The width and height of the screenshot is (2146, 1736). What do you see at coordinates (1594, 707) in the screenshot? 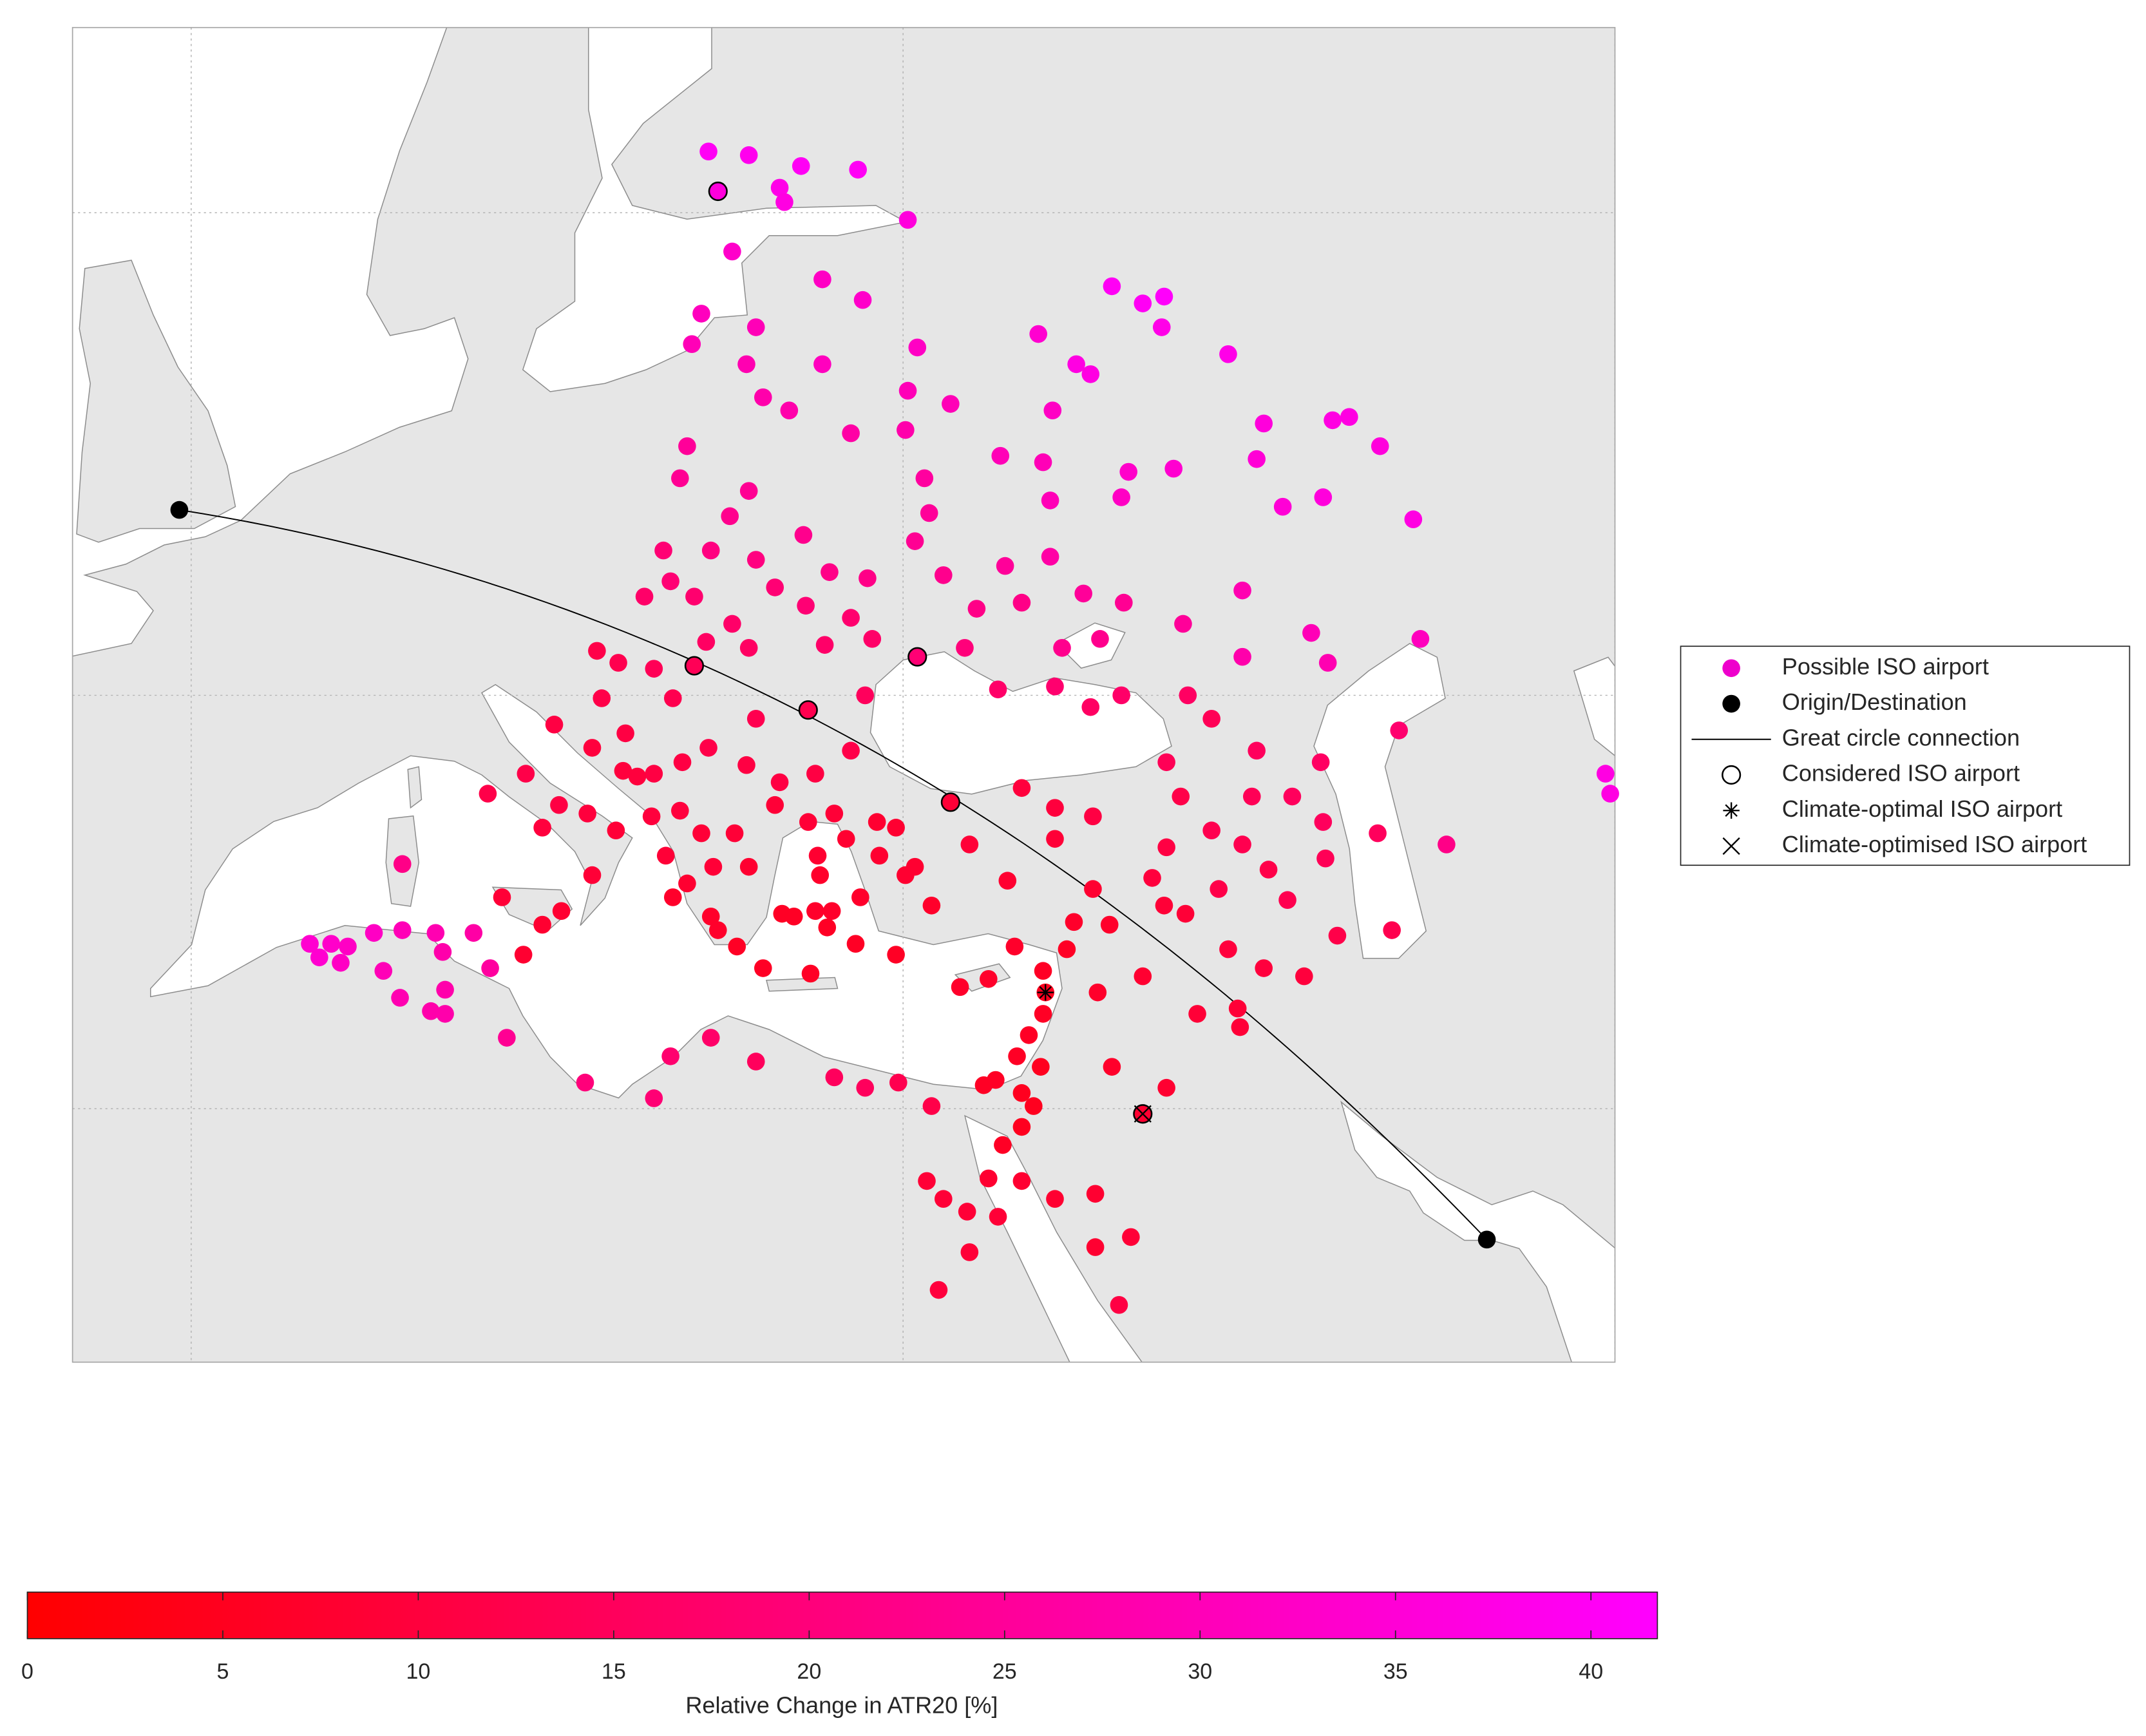
I see `aral-sea` at bounding box center [1594, 707].